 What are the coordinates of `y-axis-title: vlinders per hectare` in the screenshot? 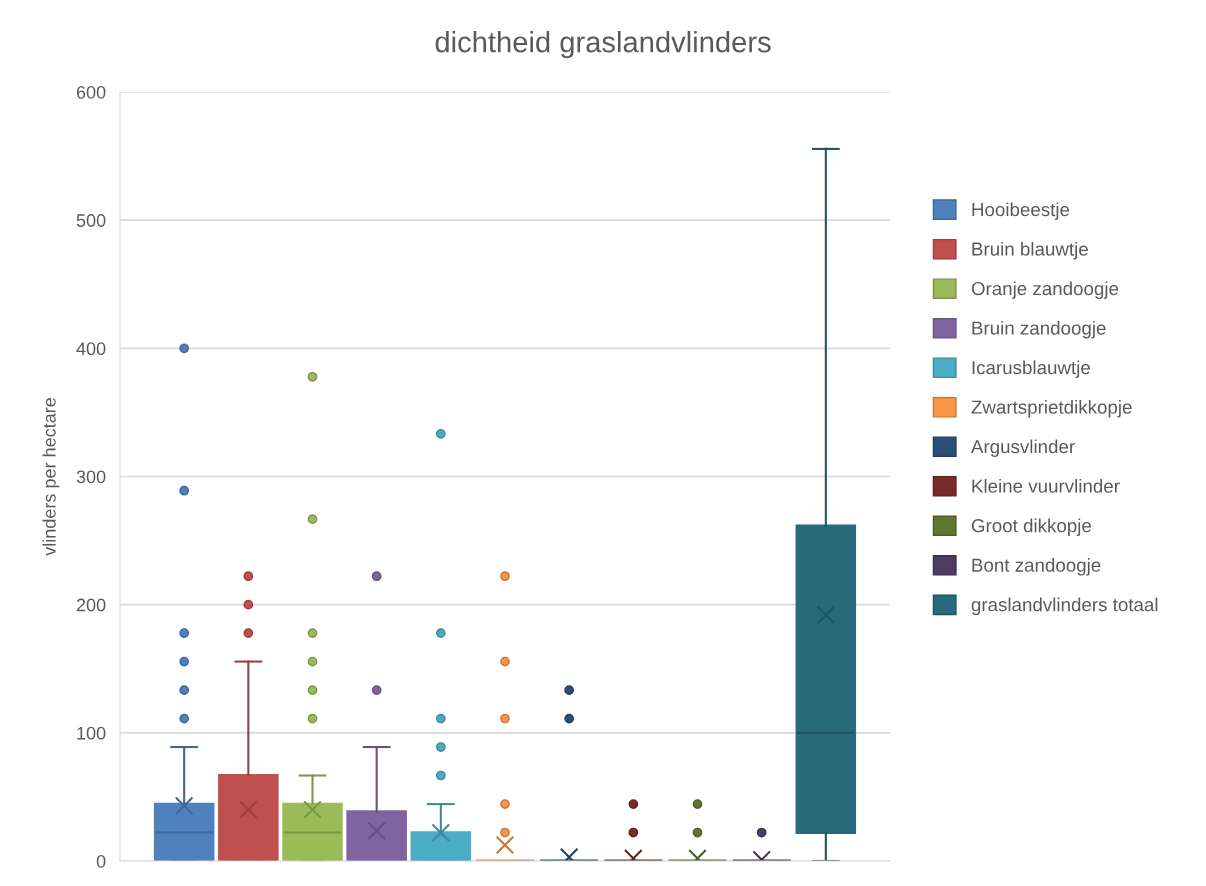 It's located at (51, 477).